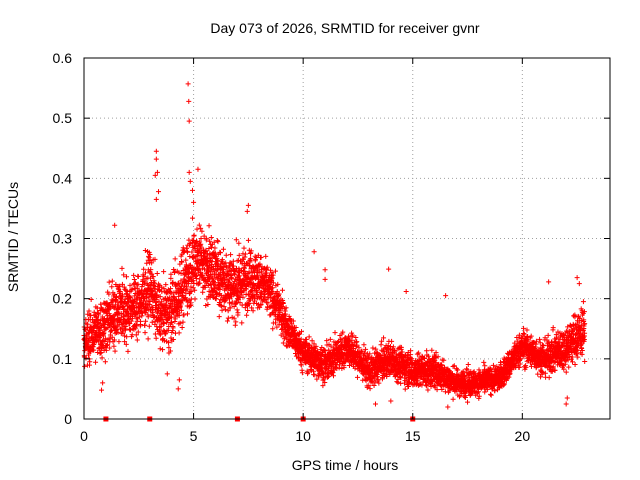 This screenshot has height=480, width=640. Describe the element at coordinates (63, 239) in the screenshot. I see `y-tick-label: 0.3` at that location.